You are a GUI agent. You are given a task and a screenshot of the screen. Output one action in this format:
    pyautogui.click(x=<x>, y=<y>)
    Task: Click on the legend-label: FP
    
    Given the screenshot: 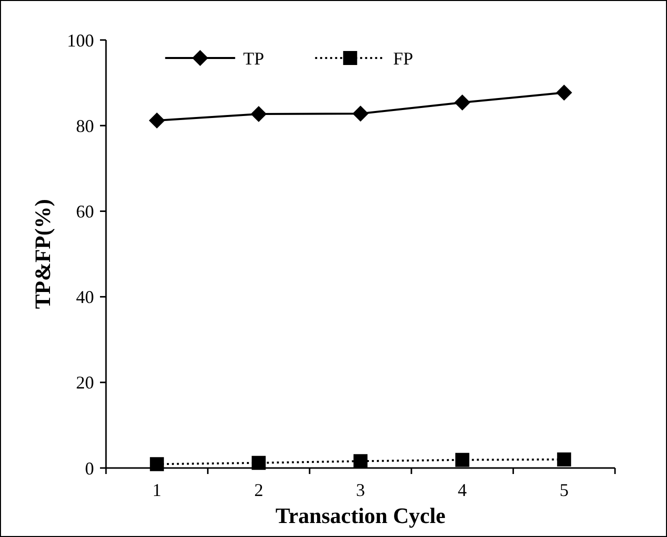 What is the action you would take?
    pyautogui.click(x=403, y=58)
    